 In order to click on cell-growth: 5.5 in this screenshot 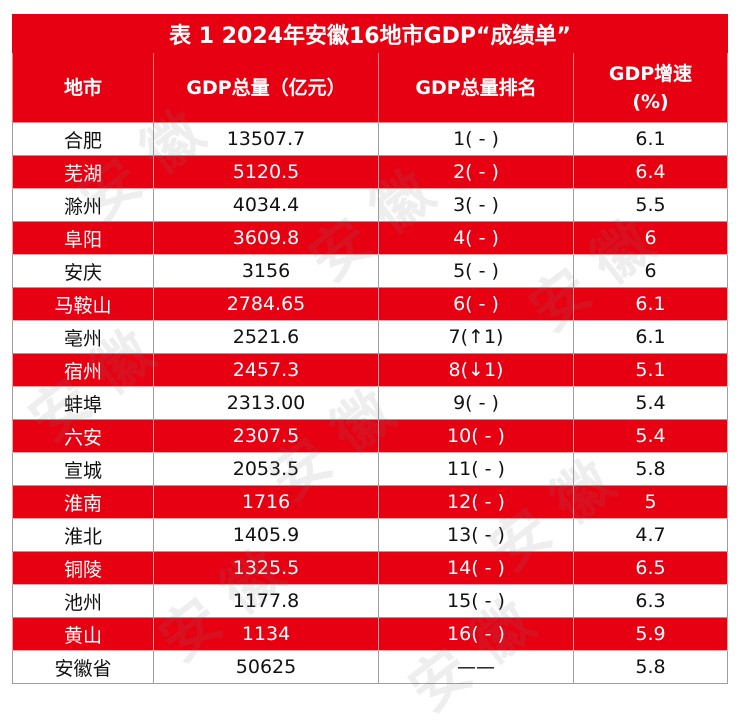, I will do `click(650, 205)`.